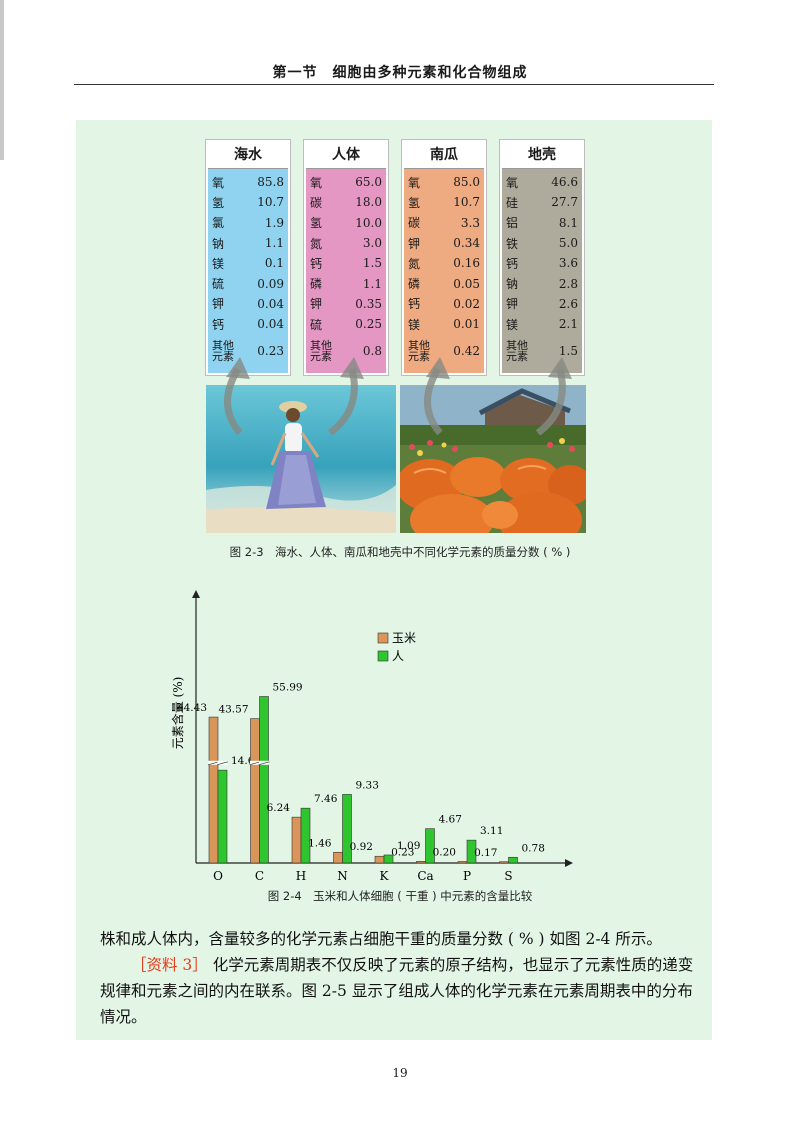 This screenshot has width=800, height=1138. Describe the element at coordinates (248, 155) in the screenshot. I see `table-title: 海水` at that location.